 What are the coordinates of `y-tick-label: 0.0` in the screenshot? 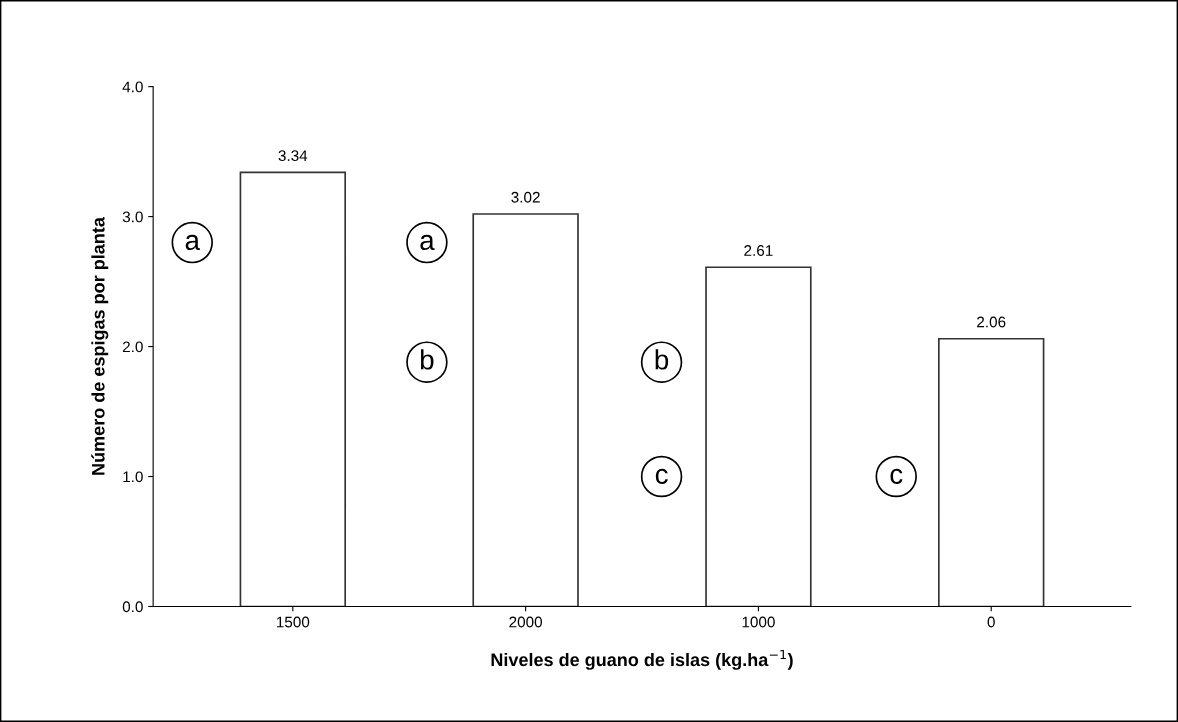 It's located at (132, 607).